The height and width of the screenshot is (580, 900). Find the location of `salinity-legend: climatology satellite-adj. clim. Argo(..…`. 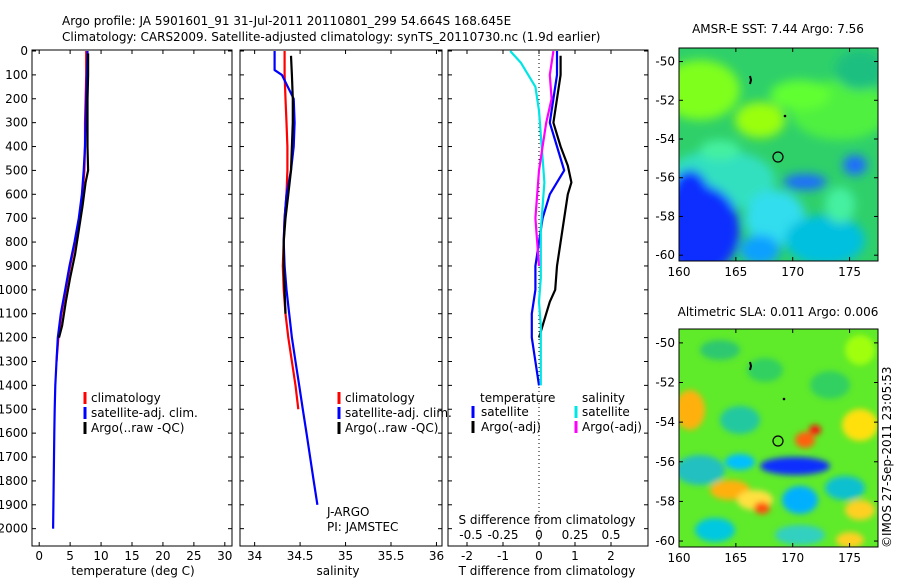

salinity-legend: climatology satellite-adj. clim. Argo(..… is located at coordinates (394, 413).